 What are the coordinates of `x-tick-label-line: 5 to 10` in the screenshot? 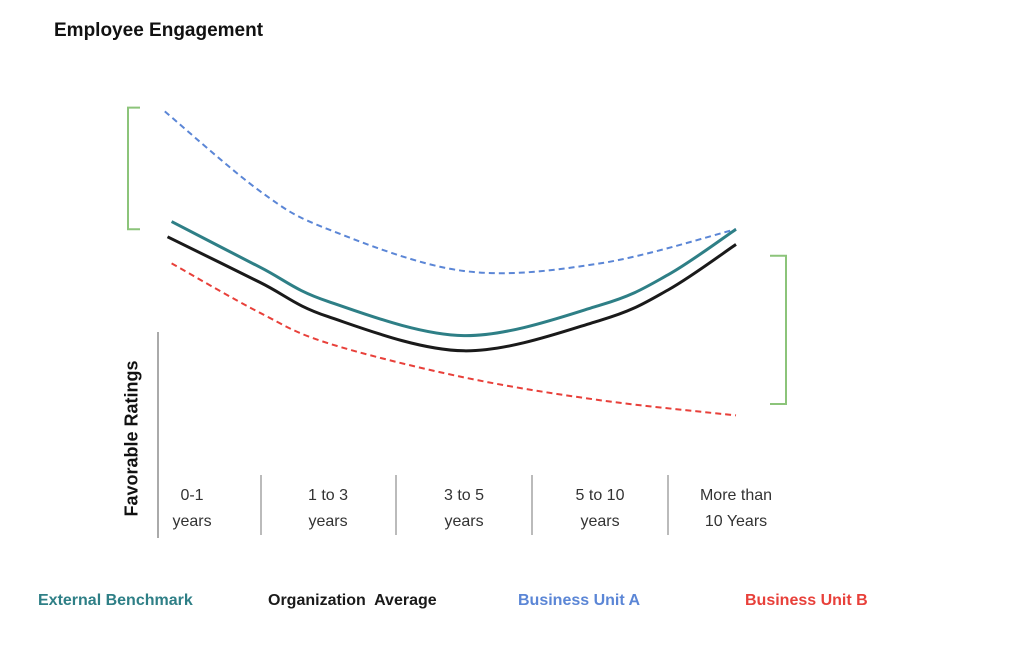 It's located at (600, 495).